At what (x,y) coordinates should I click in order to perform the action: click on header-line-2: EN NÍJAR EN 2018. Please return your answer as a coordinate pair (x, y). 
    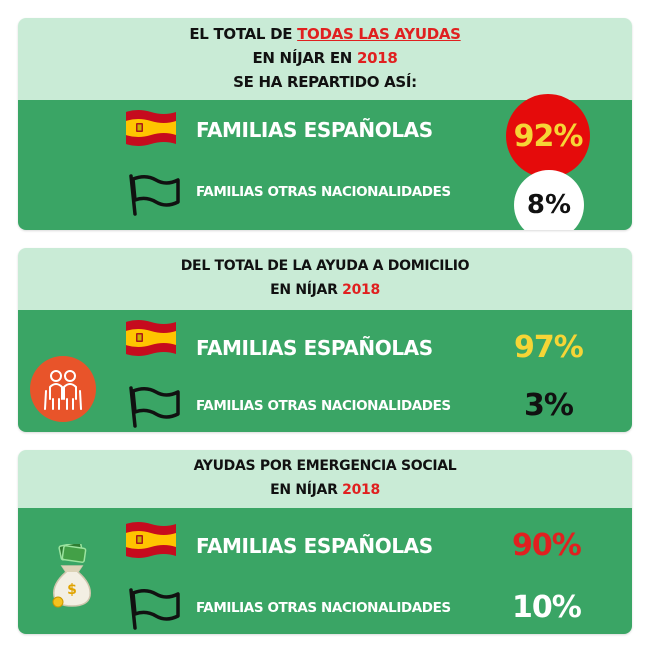
    Looking at the image, I should click on (325, 58).